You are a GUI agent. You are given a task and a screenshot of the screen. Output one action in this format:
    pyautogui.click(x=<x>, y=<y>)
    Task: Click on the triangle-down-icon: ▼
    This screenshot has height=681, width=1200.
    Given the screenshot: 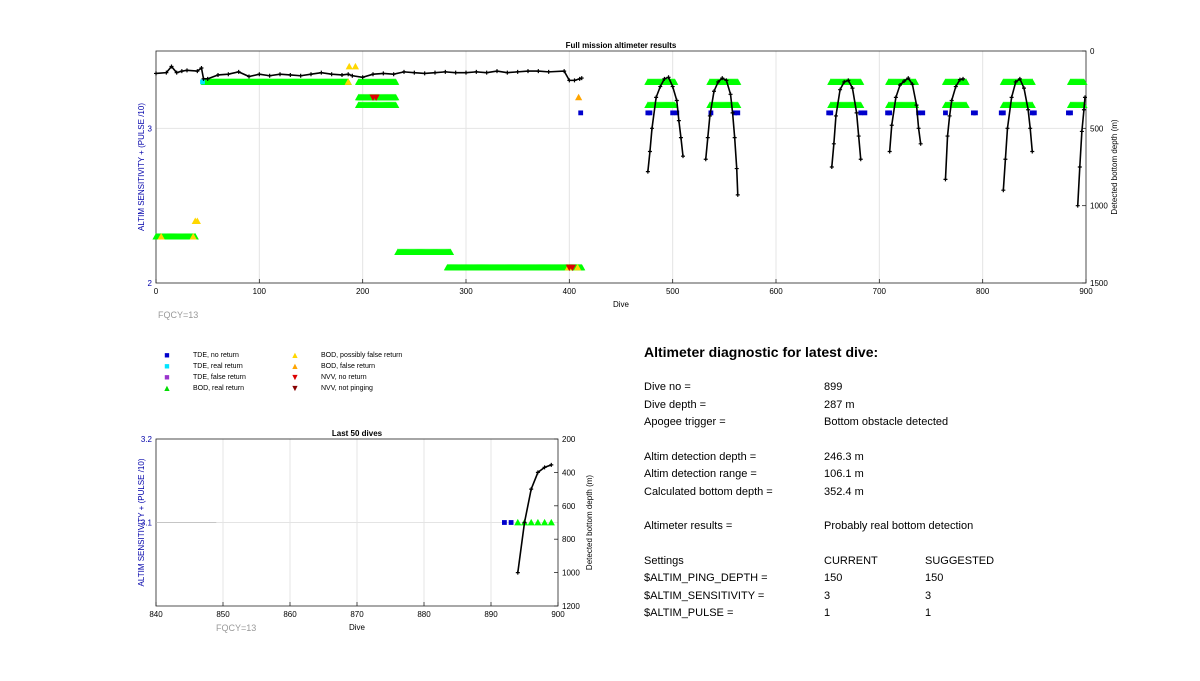 What is the action you would take?
    pyautogui.click(x=295, y=377)
    